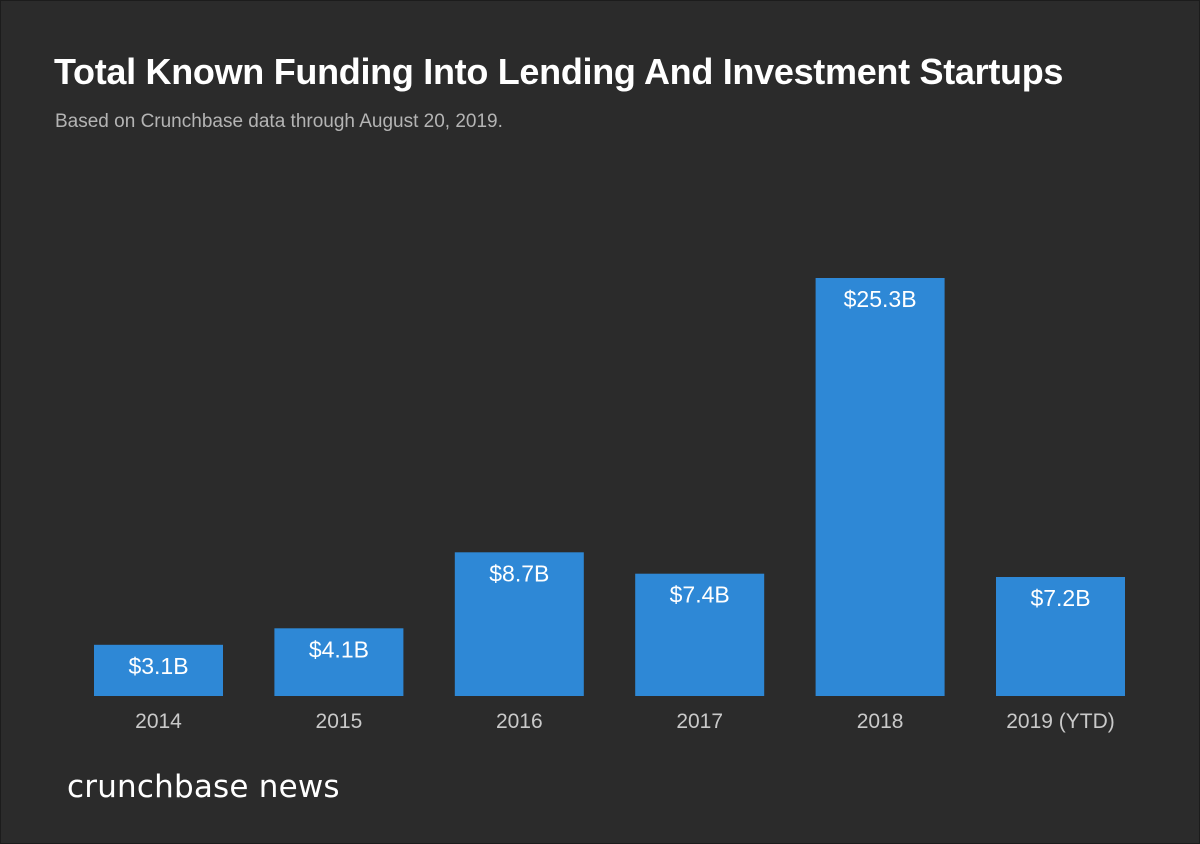 Image resolution: width=1200 pixels, height=844 pixels. What do you see at coordinates (158, 721) in the screenshot?
I see `x-tick-label: 2014` at bounding box center [158, 721].